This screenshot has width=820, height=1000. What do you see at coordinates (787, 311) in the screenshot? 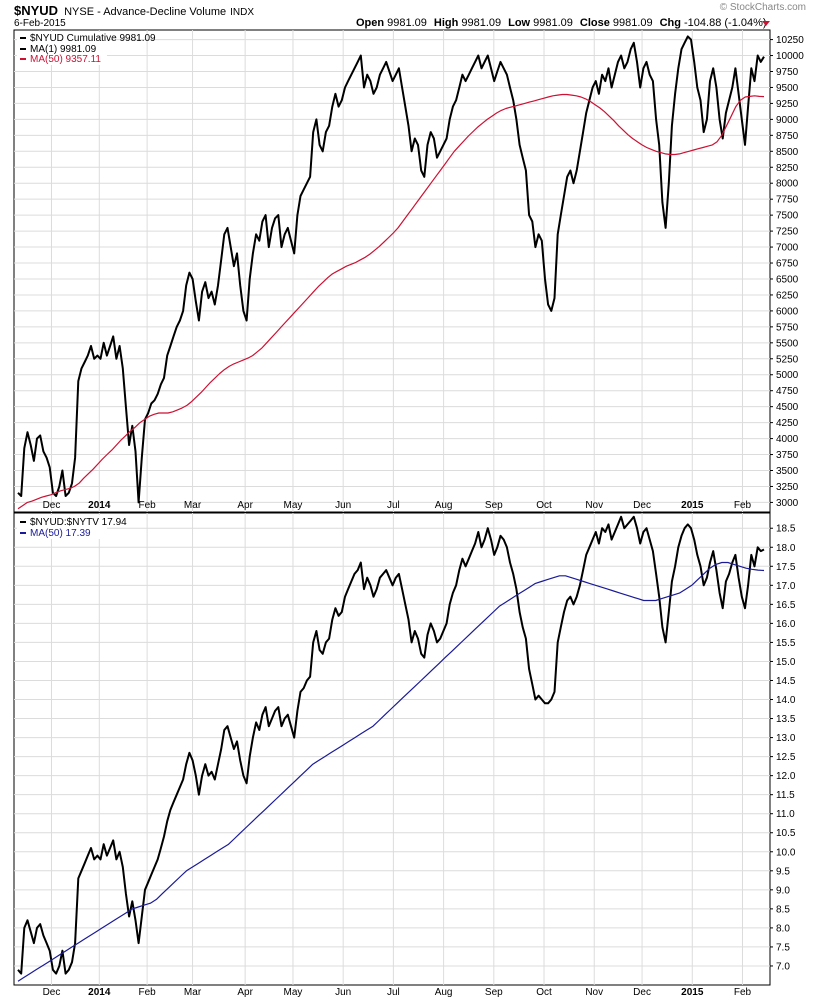
I see `y-tick-label: 6000` at bounding box center [787, 311].